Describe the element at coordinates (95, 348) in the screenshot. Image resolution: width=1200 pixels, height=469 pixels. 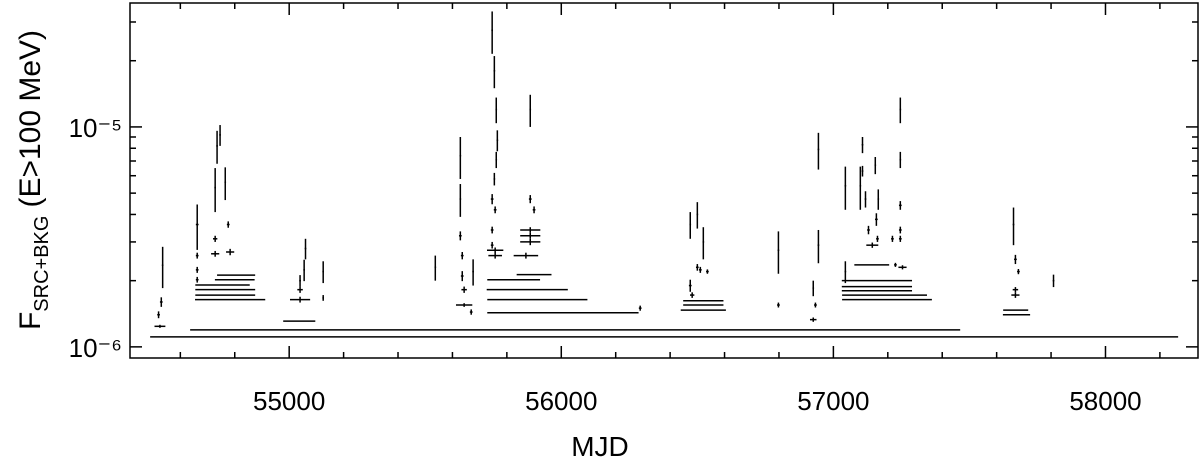
I see `y-tick-label: 10⁻⁶` at that location.